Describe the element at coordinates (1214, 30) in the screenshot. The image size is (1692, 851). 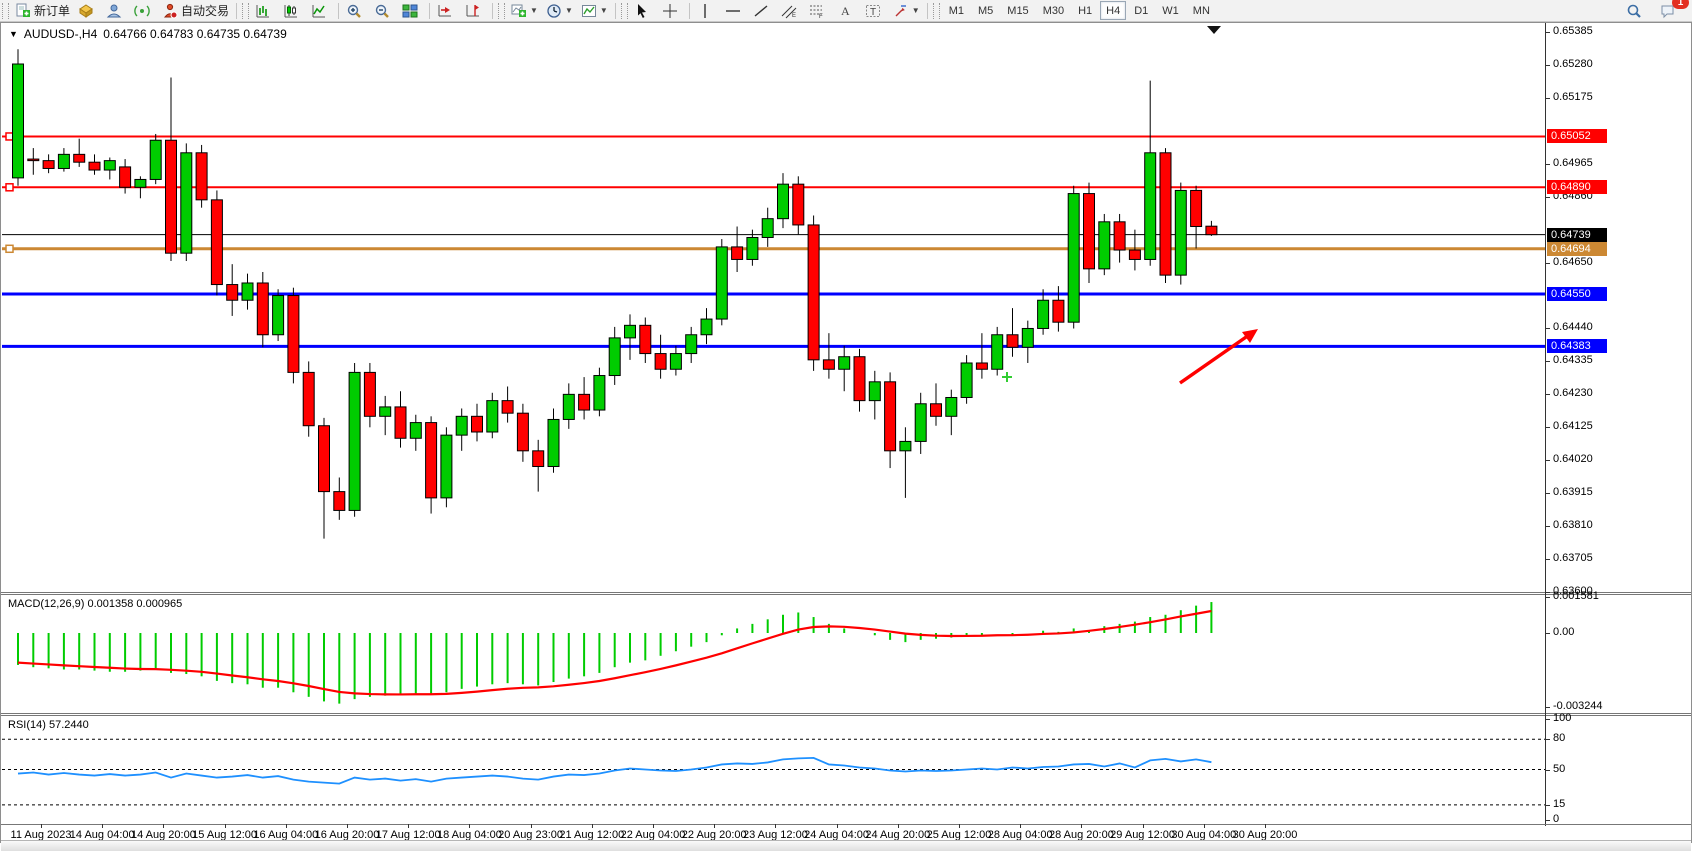
I see `chart-shift-marker-icon` at that location.